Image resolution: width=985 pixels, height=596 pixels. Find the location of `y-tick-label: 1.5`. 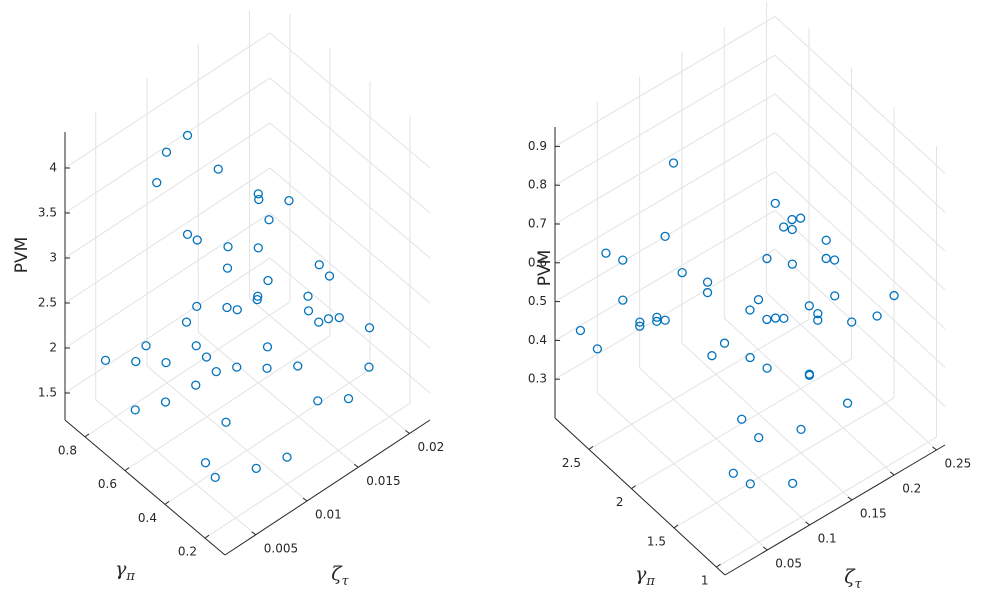

y-tick-label: 1.5 is located at coordinates (656, 541).